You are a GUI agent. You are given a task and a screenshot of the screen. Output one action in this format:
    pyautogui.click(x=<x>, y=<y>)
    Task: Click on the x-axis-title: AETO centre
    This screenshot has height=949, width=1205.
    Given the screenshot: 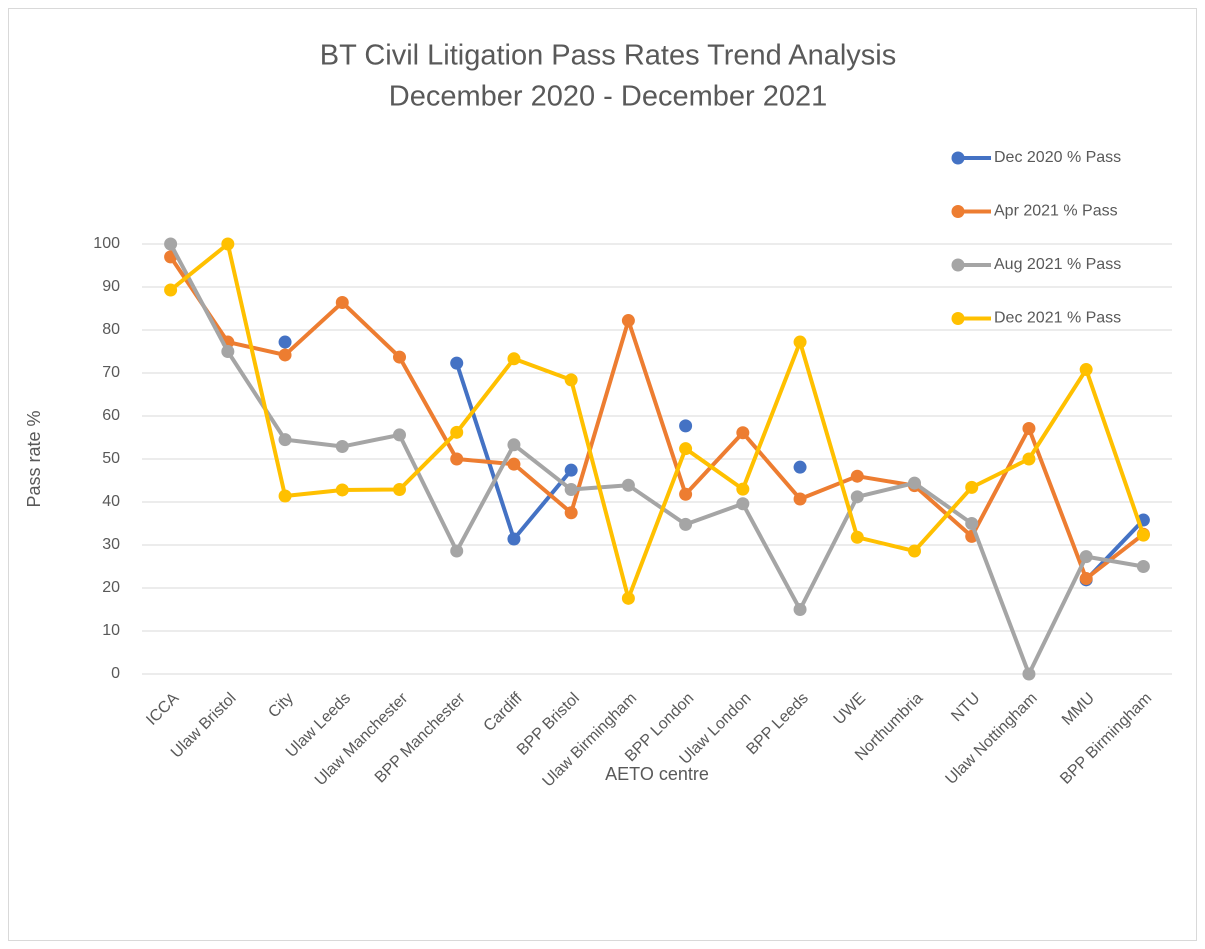 What is the action you would take?
    pyautogui.click(x=657, y=774)
    